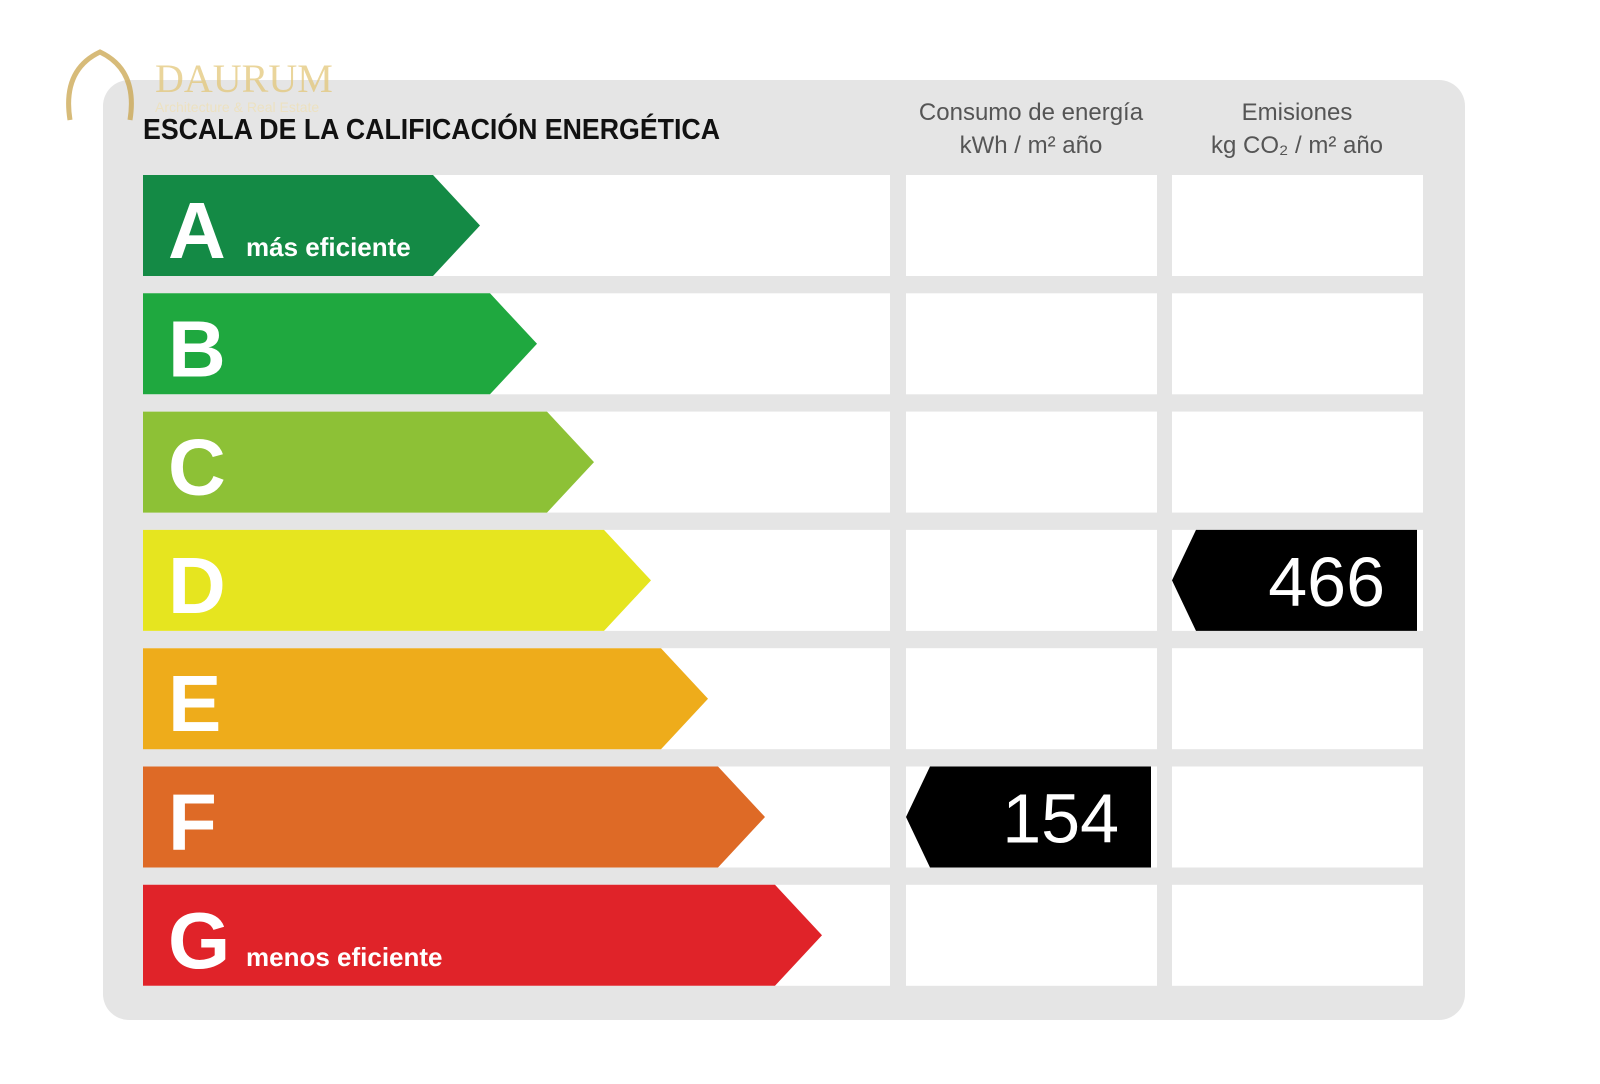 This screenshot has width=1600, height=1084. I want to click on rating-letter: G, so click(199, 940).